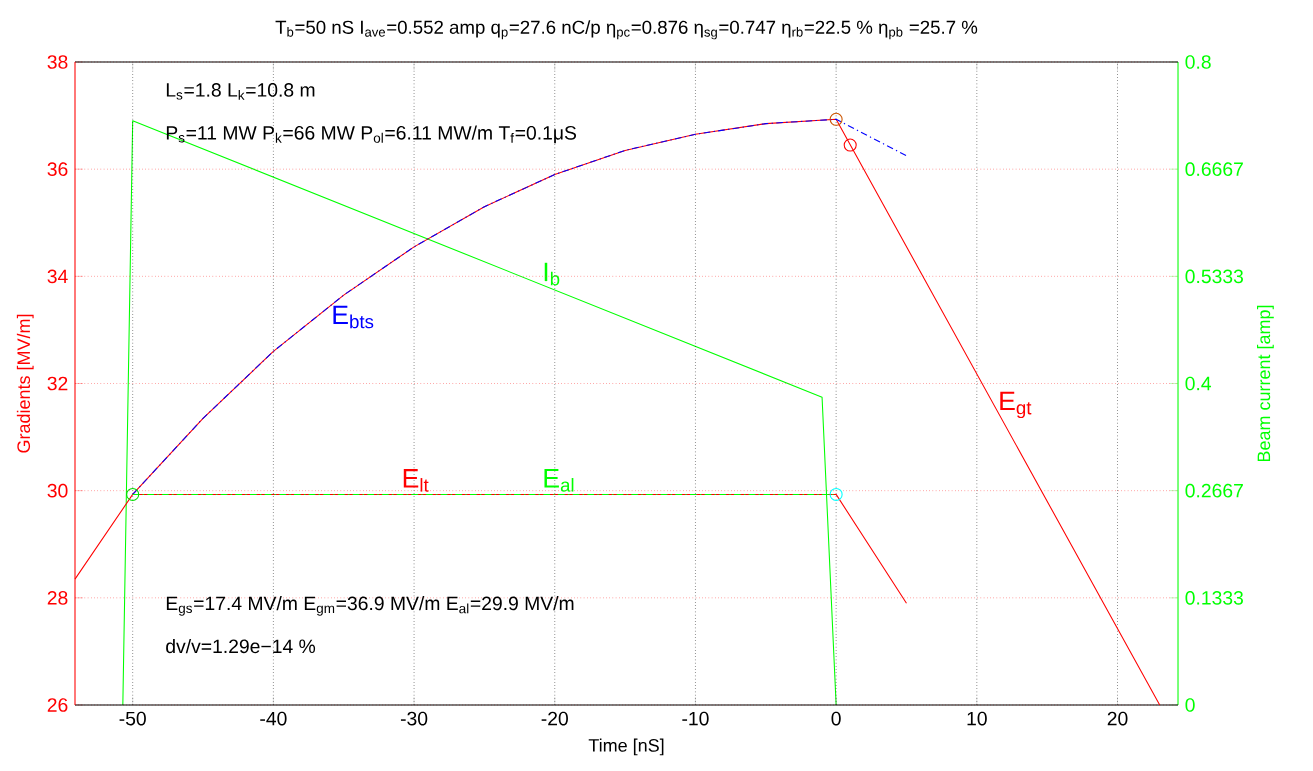 This screenshot has height=771, width=1313. Describe the element at coordinates (1214, 490) in the screenshot. I see `y2-tick-label: 0.2667` at that location.